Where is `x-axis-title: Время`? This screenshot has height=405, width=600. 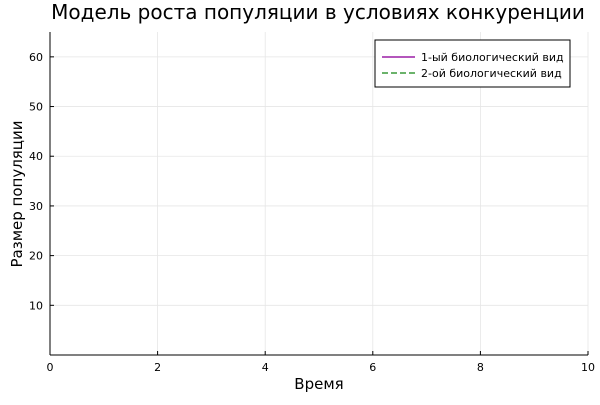
x-axis-title: Время is located at coordinates (318, 384).